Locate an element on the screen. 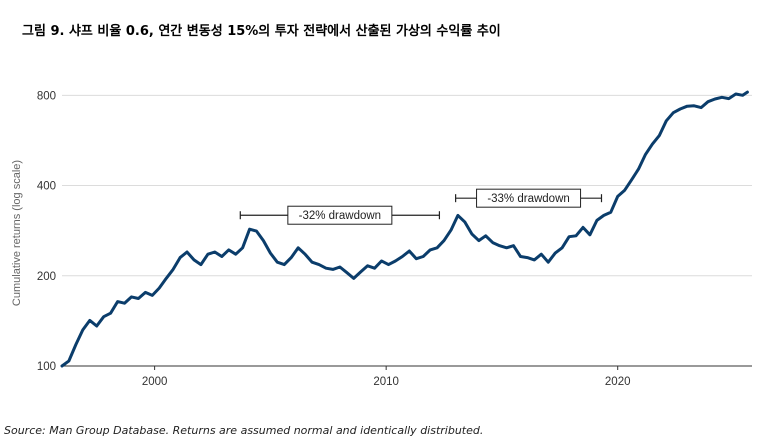 This screenshot has height=442, width=773. x-tick-label: 2000 is located at coordinates (155, 382).